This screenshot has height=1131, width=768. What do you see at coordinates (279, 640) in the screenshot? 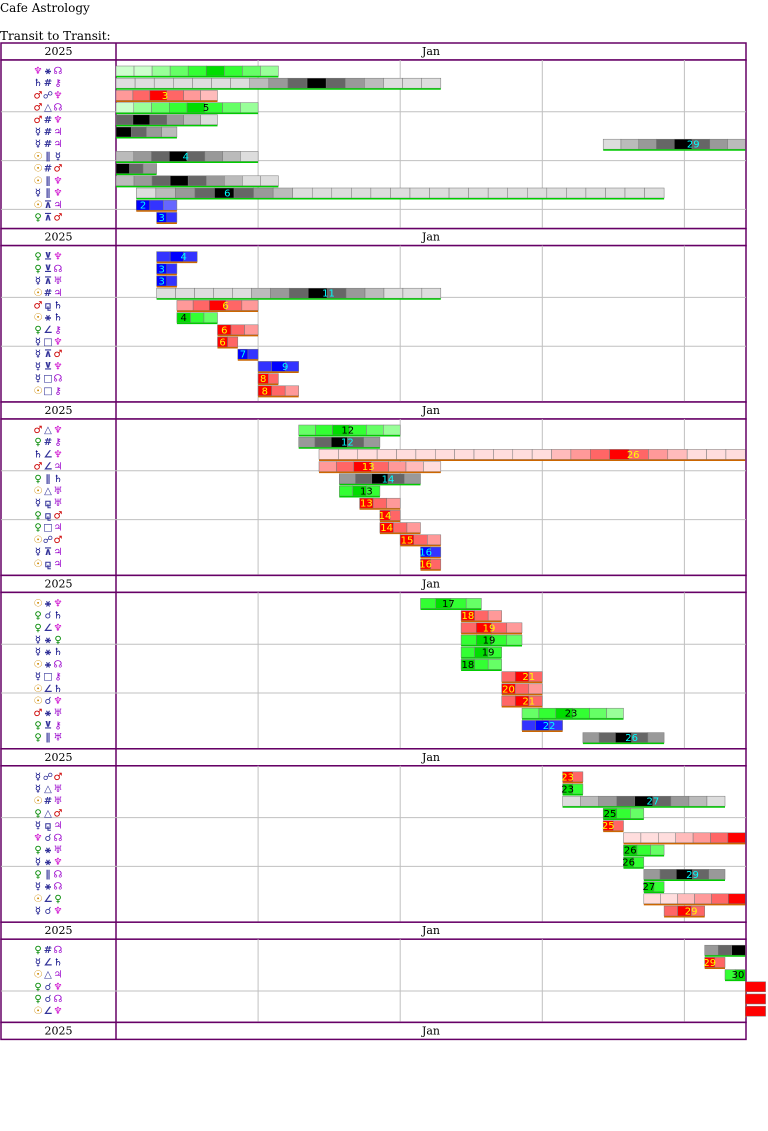
I see `aspect-row: ☿ ⚹ ♀ 19` at bounding box center [279, 640].